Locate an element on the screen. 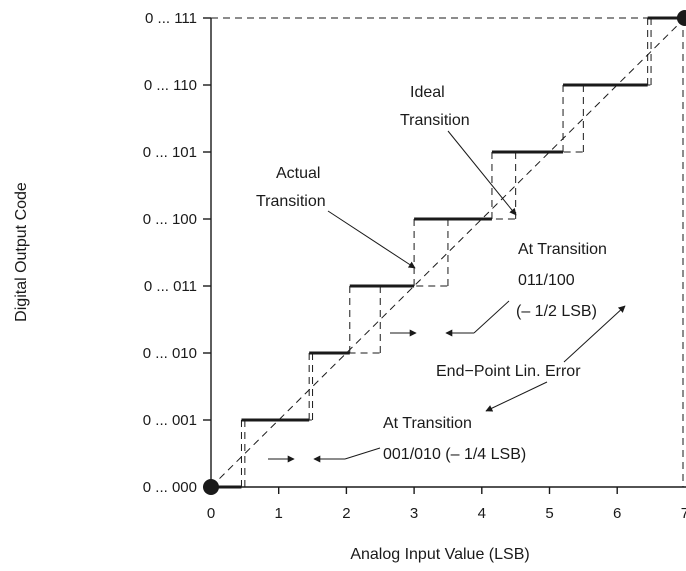 This screenshot has width=686, height=571. x-tick-label: 3 is located at coordinates (414, 513).